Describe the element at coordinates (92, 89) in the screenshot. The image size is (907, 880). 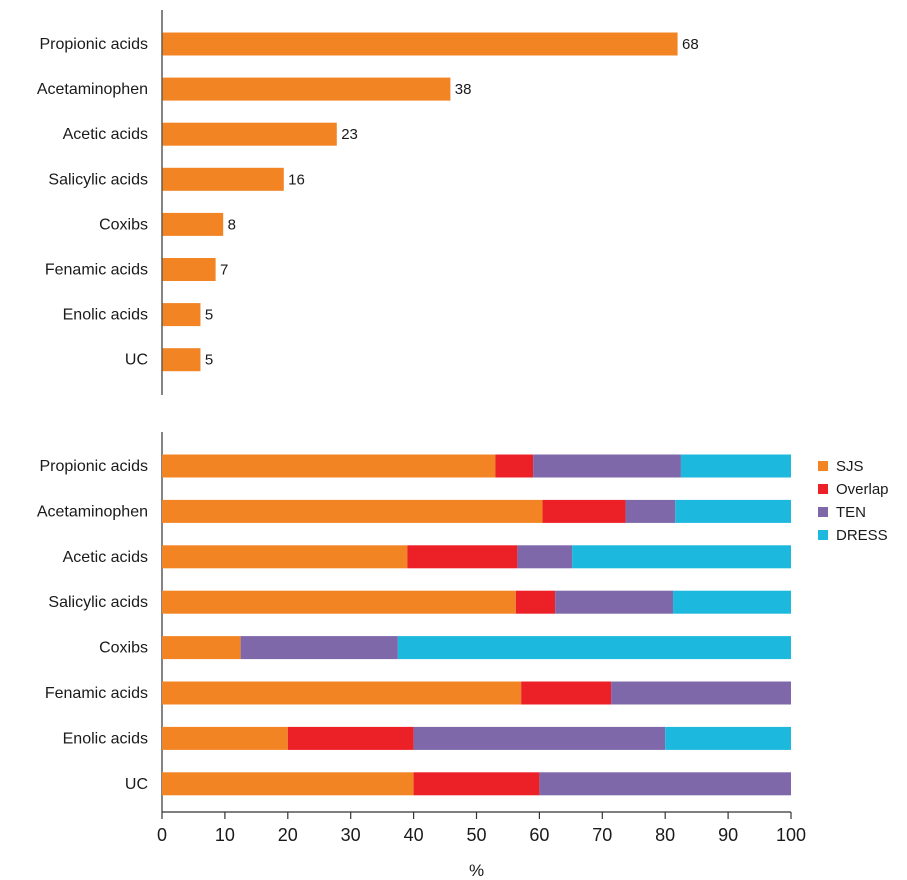
I see `top-category-label-acetaminophen: Acetaminophen` at that location.